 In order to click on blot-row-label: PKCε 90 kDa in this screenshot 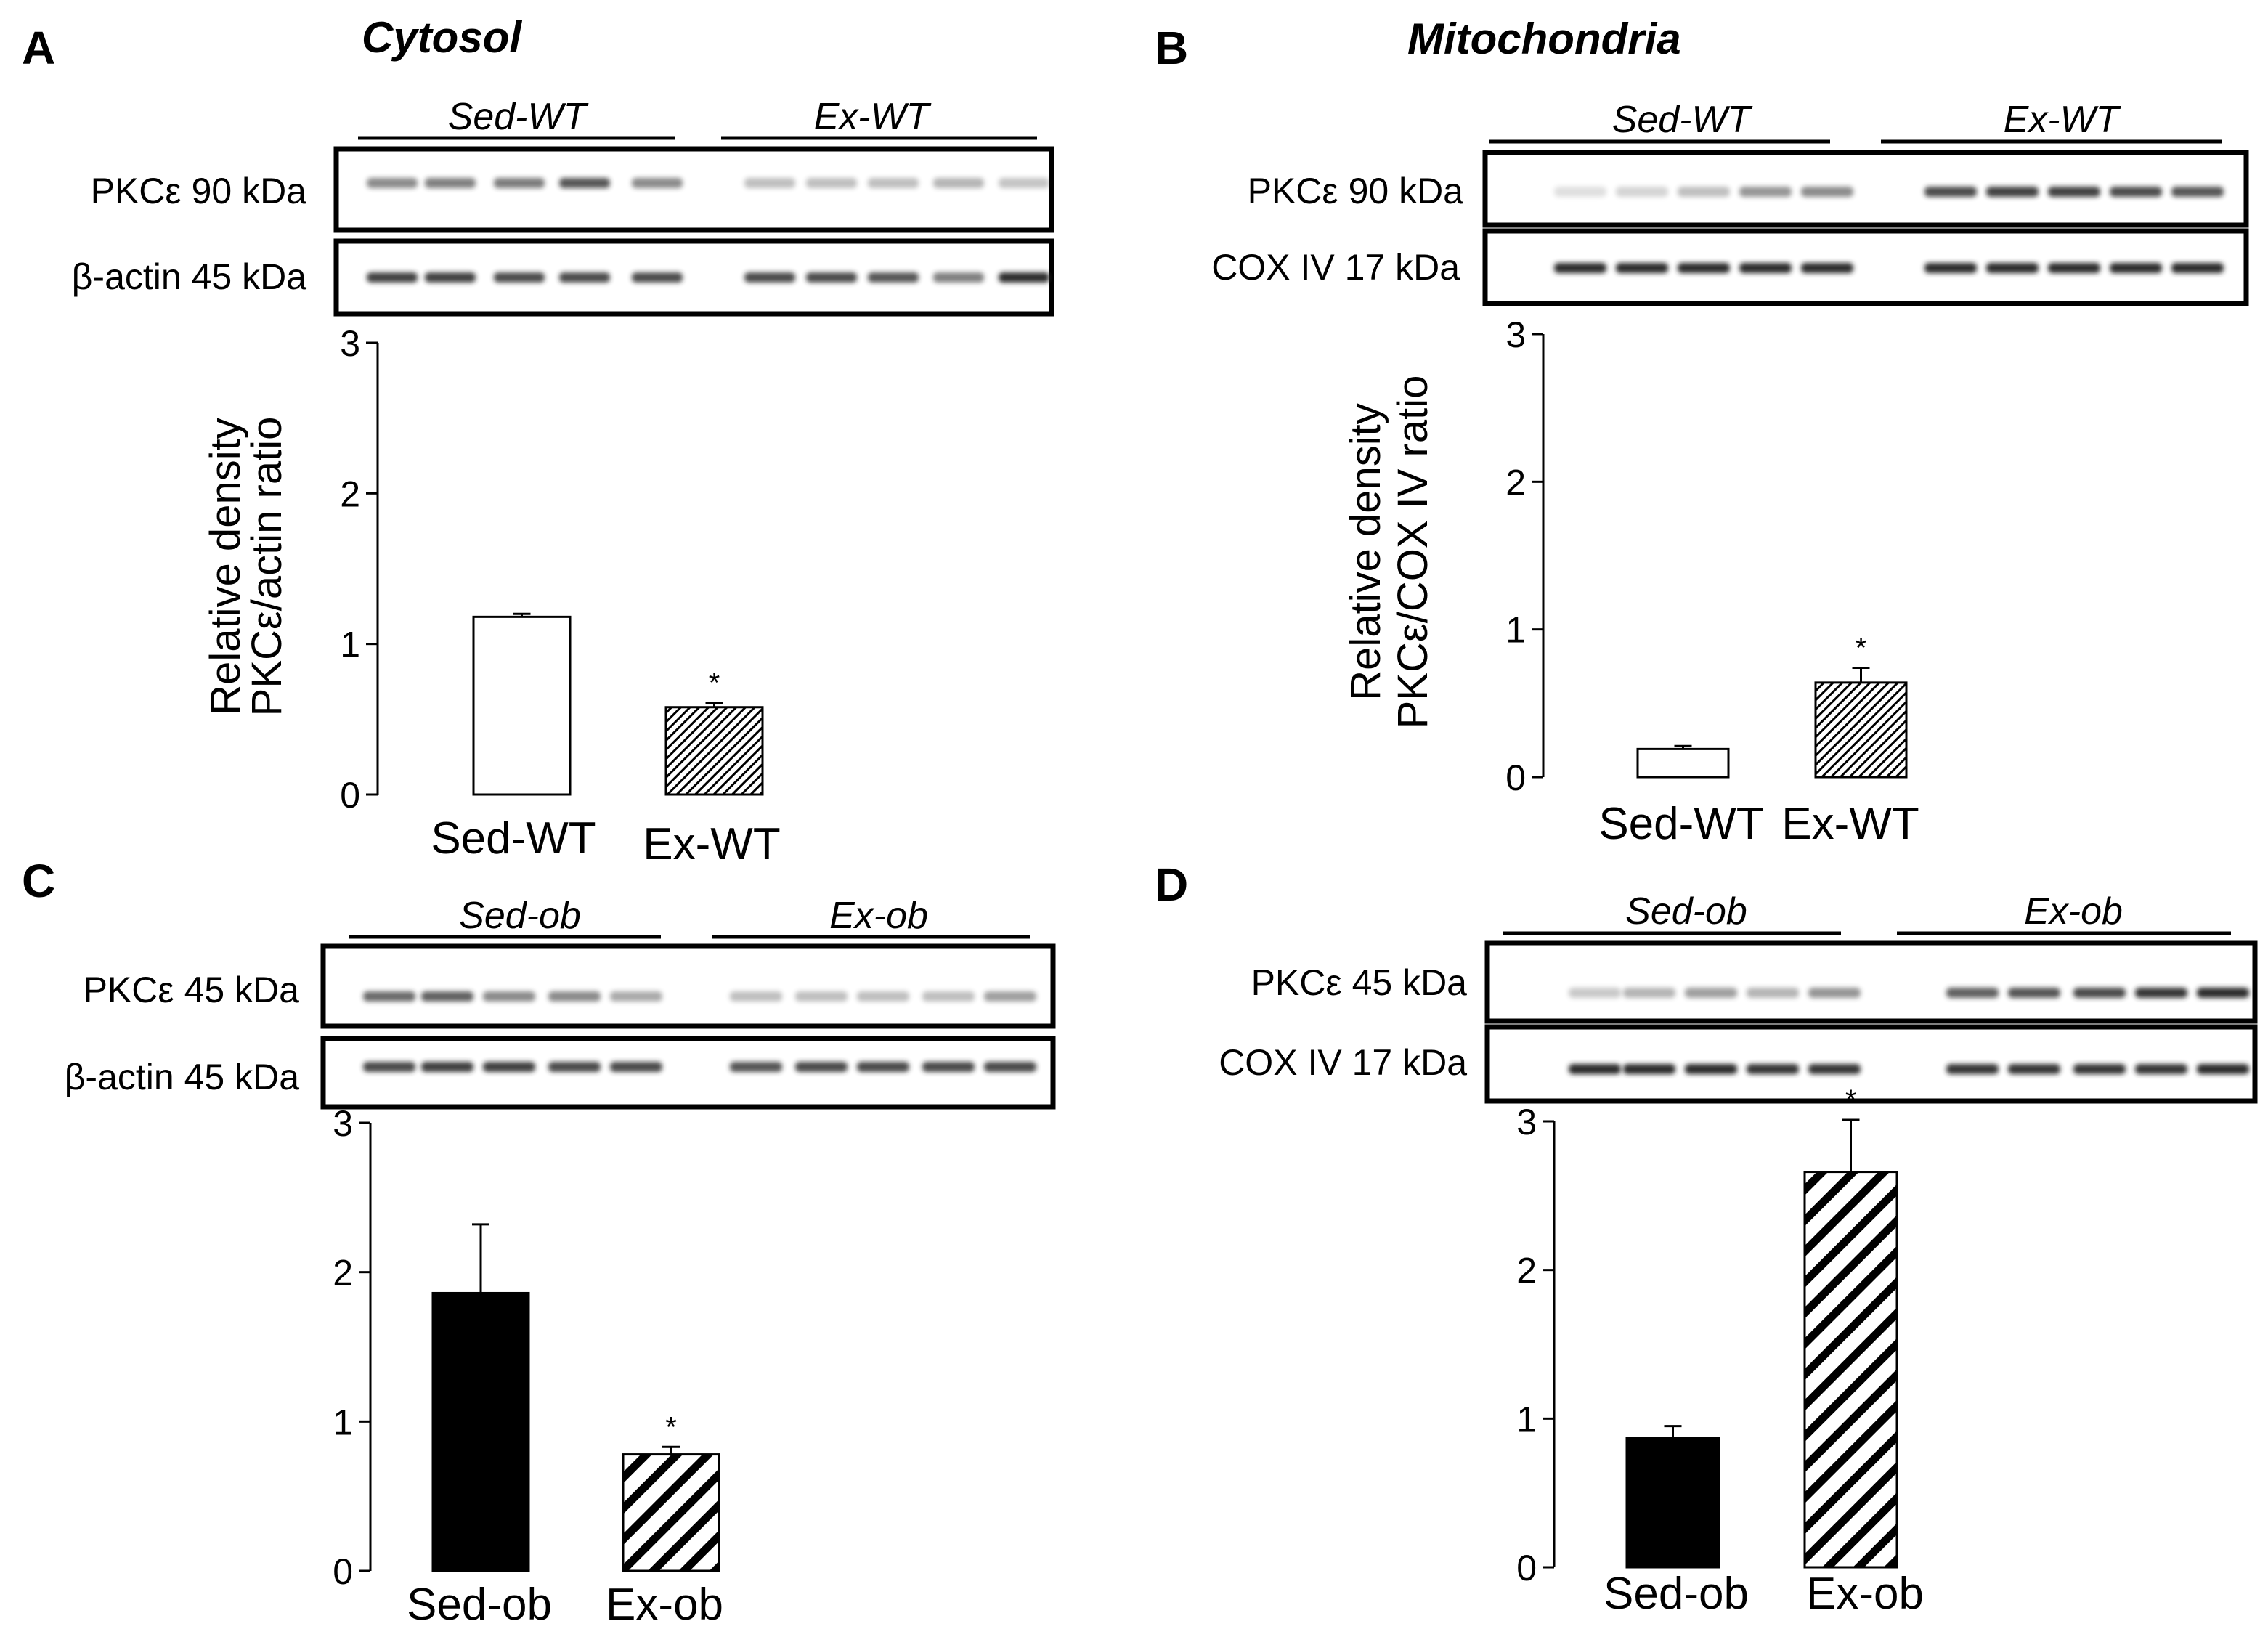, I will do `click(1356, 191)`.